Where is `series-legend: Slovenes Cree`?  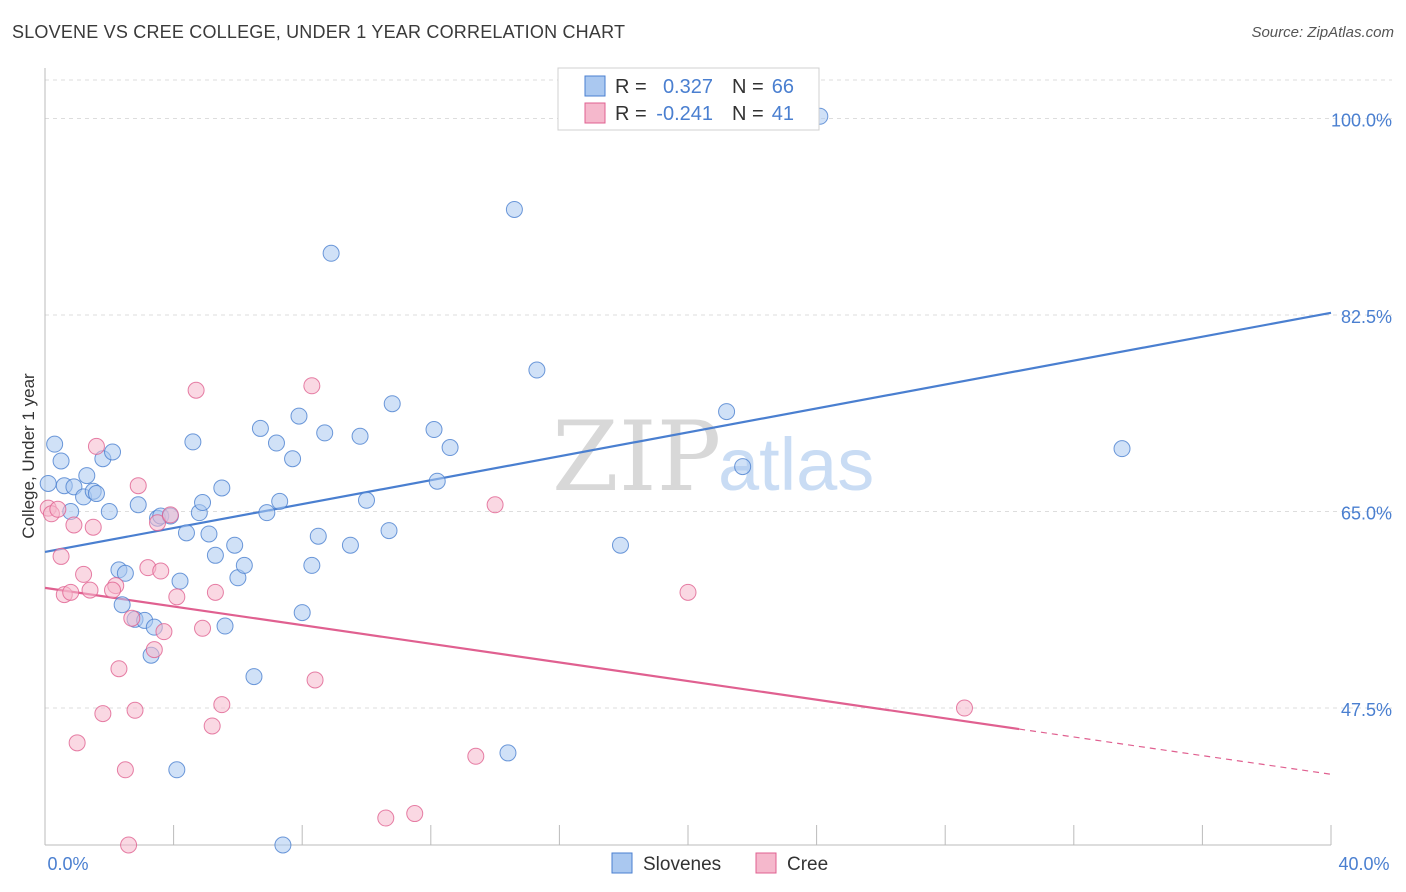 series-legend: Slovenes Cree is located at coordinates (719, 863).